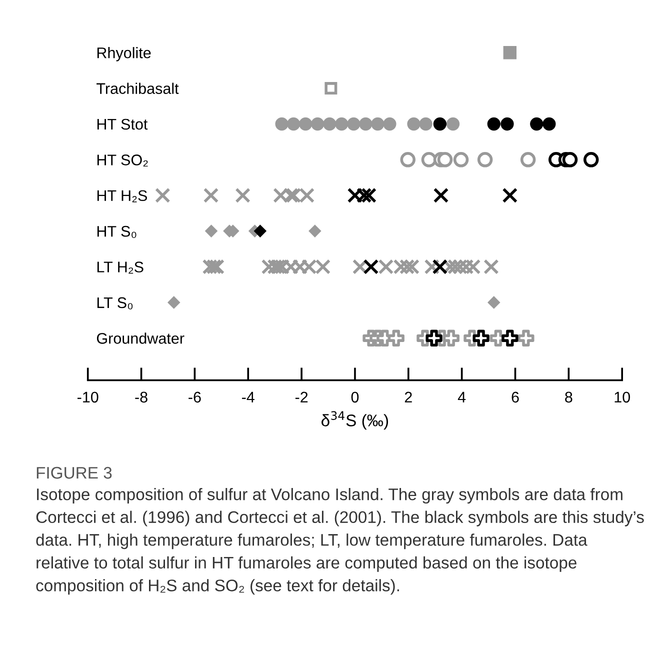  I want to click on x-tick-label: 0, so click(355, 397).